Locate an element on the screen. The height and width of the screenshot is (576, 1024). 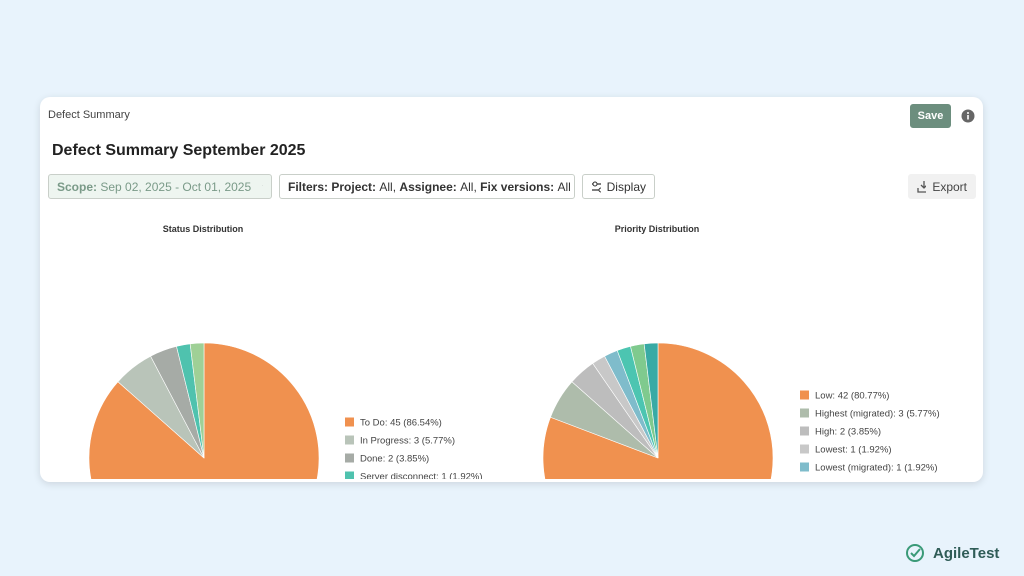
legend-label: To Do: 45 (86.54%) is located at coordinates (401, 423).